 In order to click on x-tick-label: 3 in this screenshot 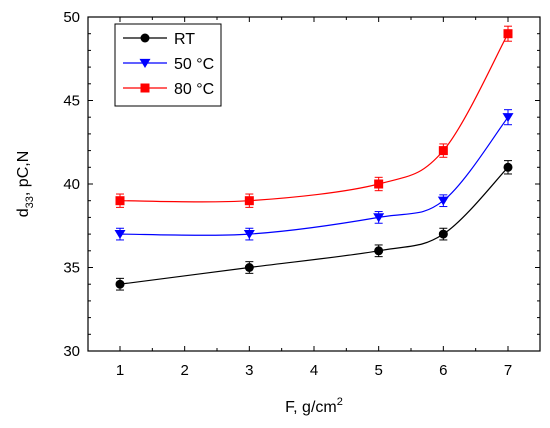, I will do `click(249, 370)`.